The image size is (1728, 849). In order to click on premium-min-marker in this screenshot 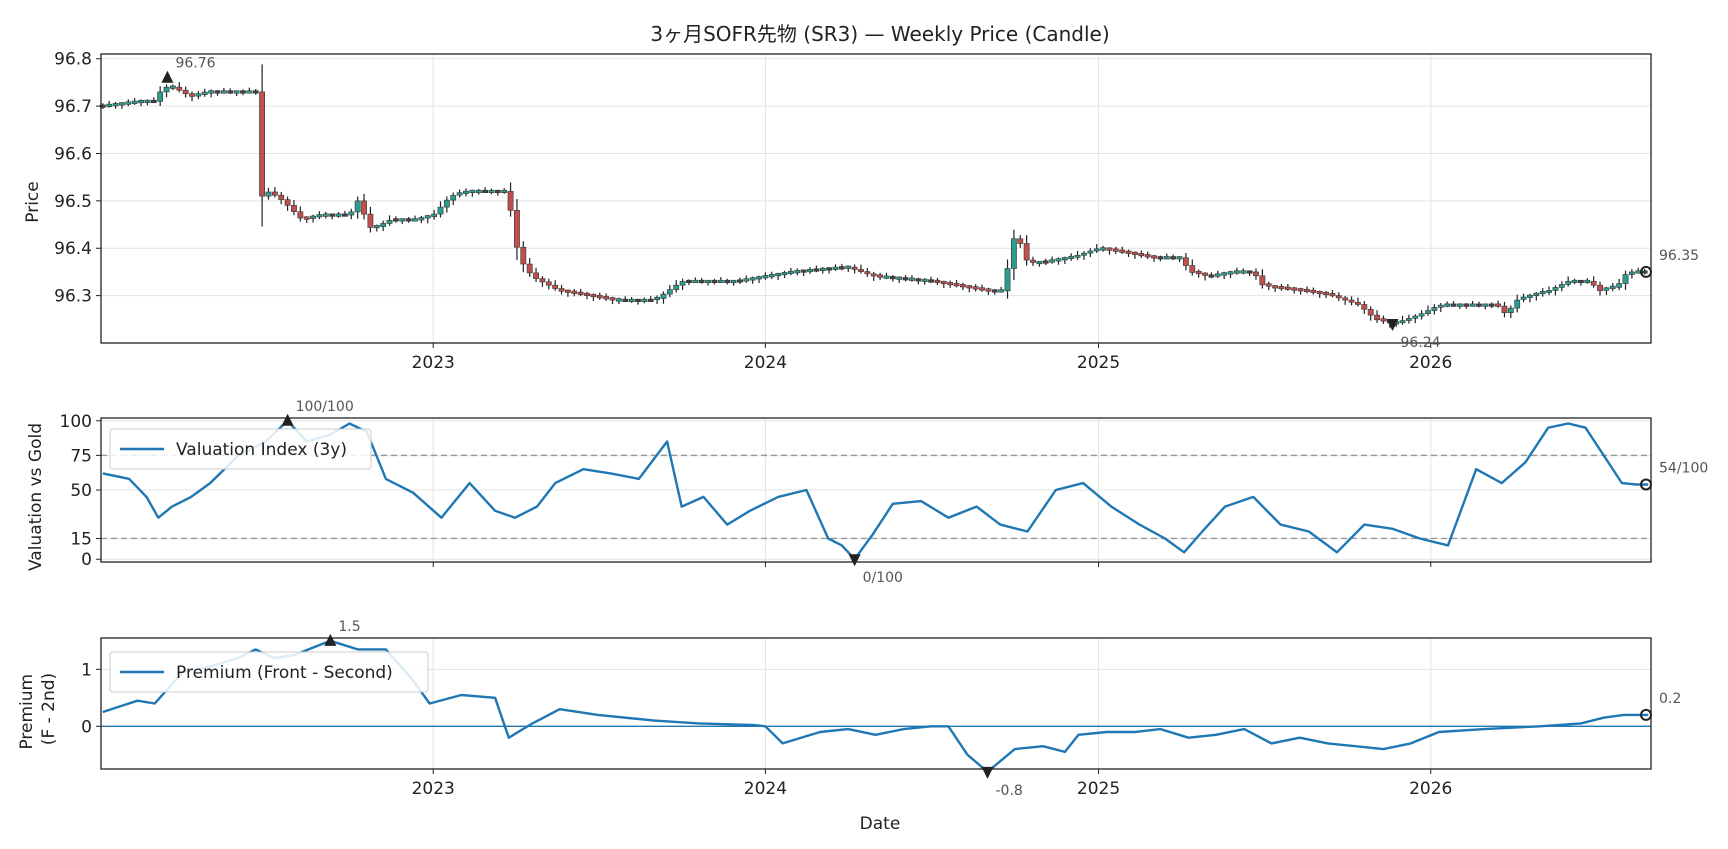, I will do `click(987, 772)`.